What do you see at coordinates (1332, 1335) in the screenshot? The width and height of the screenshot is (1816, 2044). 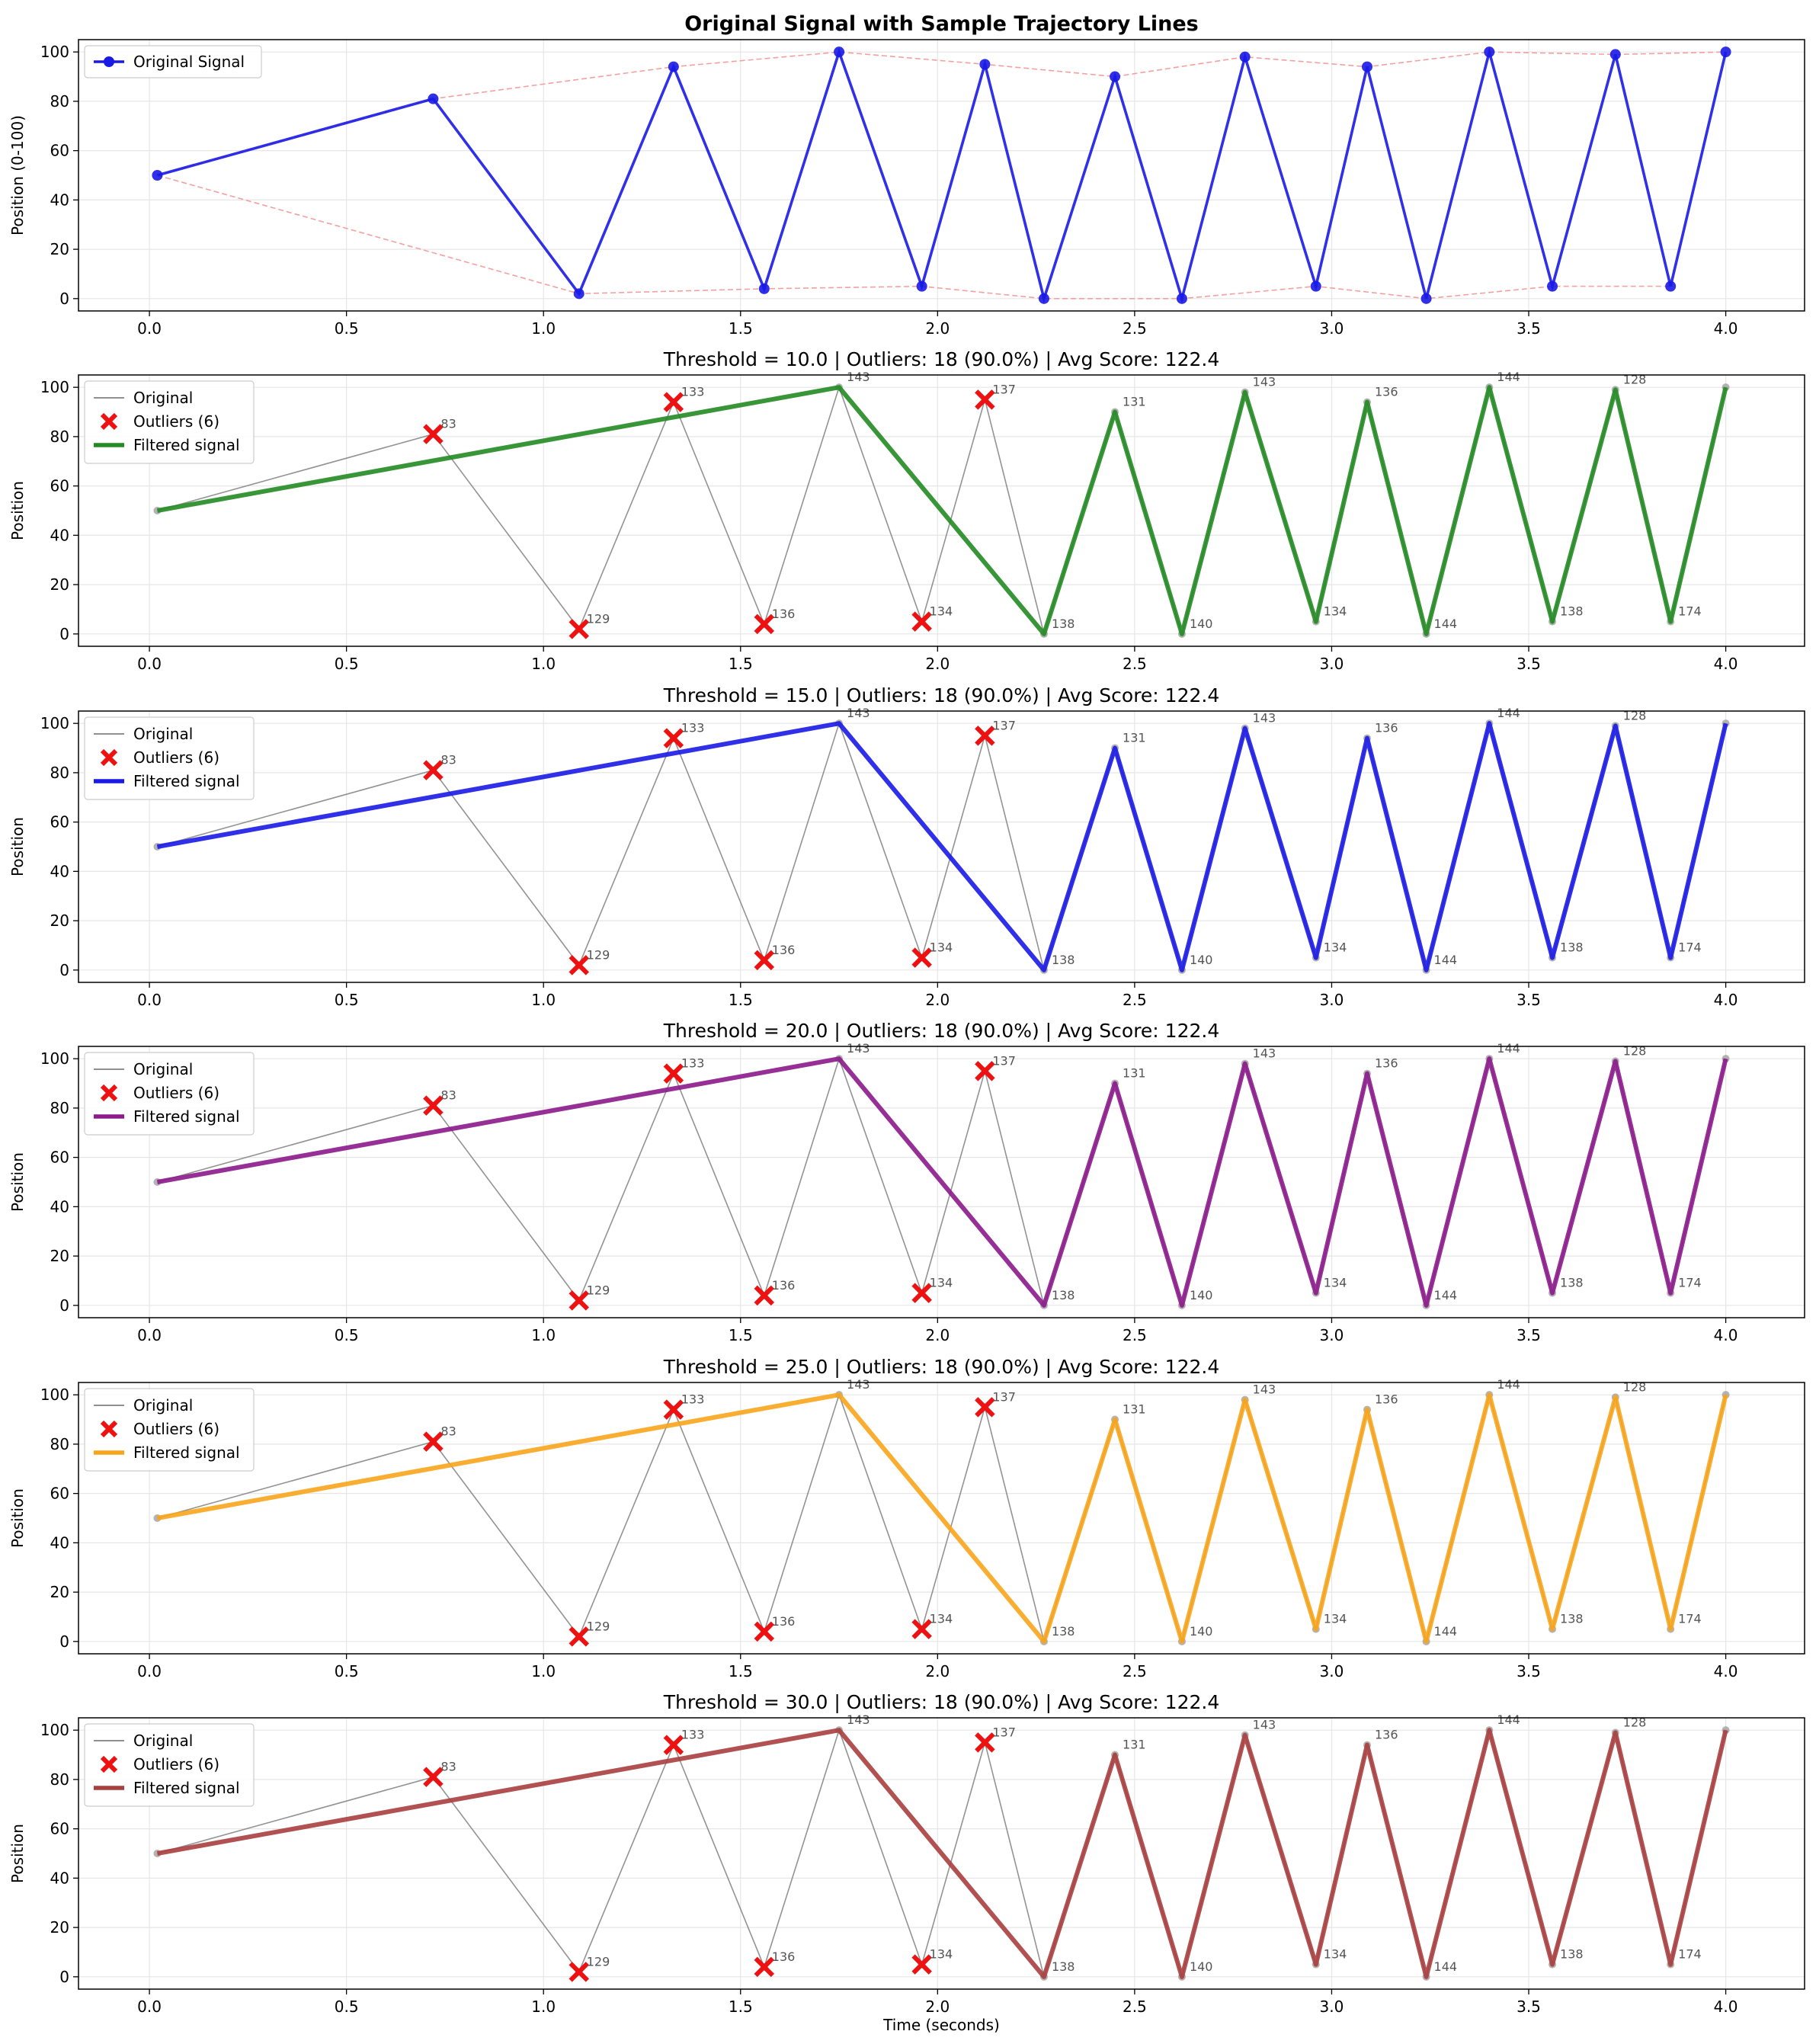 I see `x-tick-label: 3.0` at bounding box center [1332, 1335].